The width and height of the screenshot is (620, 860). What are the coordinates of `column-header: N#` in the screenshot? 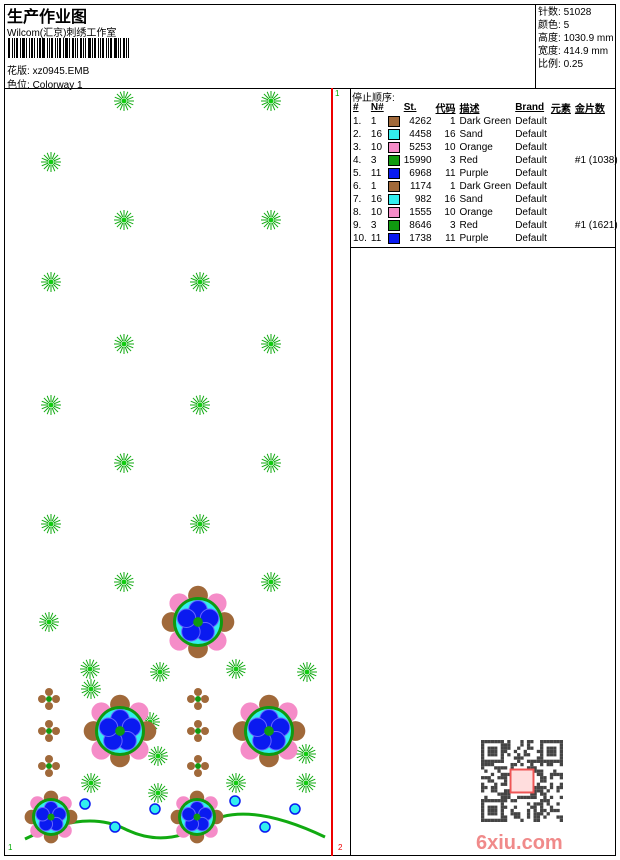 It's located at (377, 107).